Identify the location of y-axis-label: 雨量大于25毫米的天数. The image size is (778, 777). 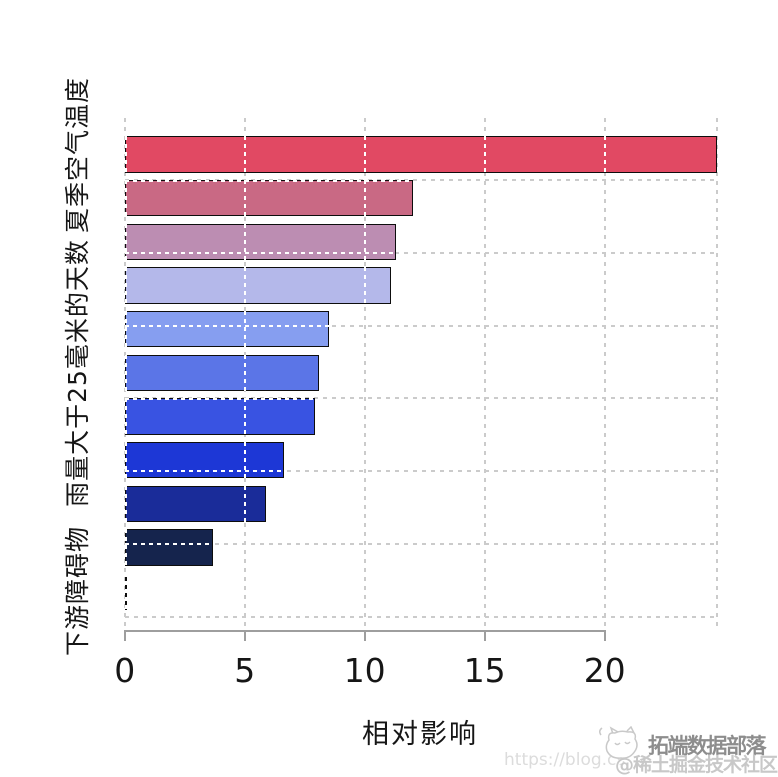
(77, 372).